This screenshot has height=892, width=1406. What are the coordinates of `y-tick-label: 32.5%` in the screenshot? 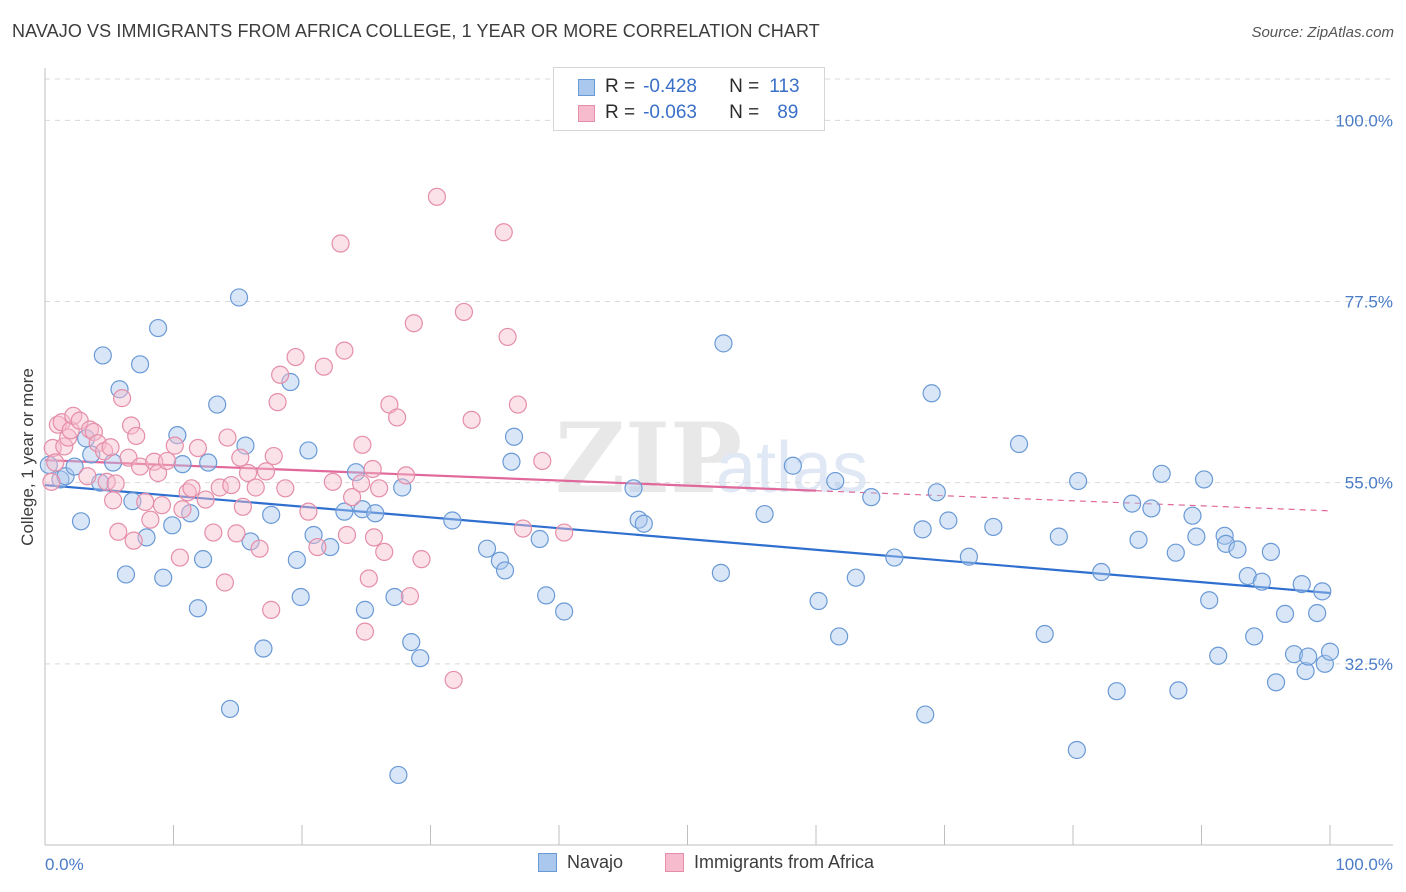 It's located at (1369, 664).